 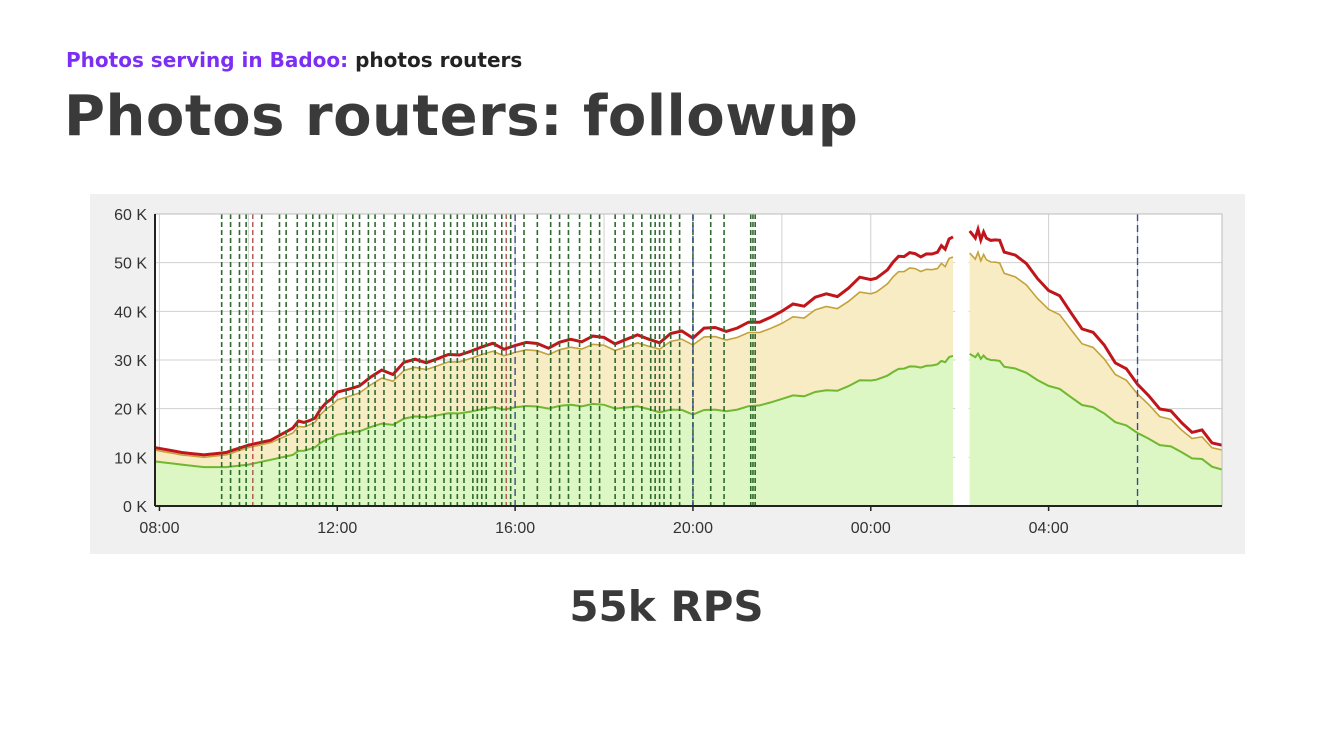 I want to click on slide-title: Photos routers: followup, so click(x=461, y=116).